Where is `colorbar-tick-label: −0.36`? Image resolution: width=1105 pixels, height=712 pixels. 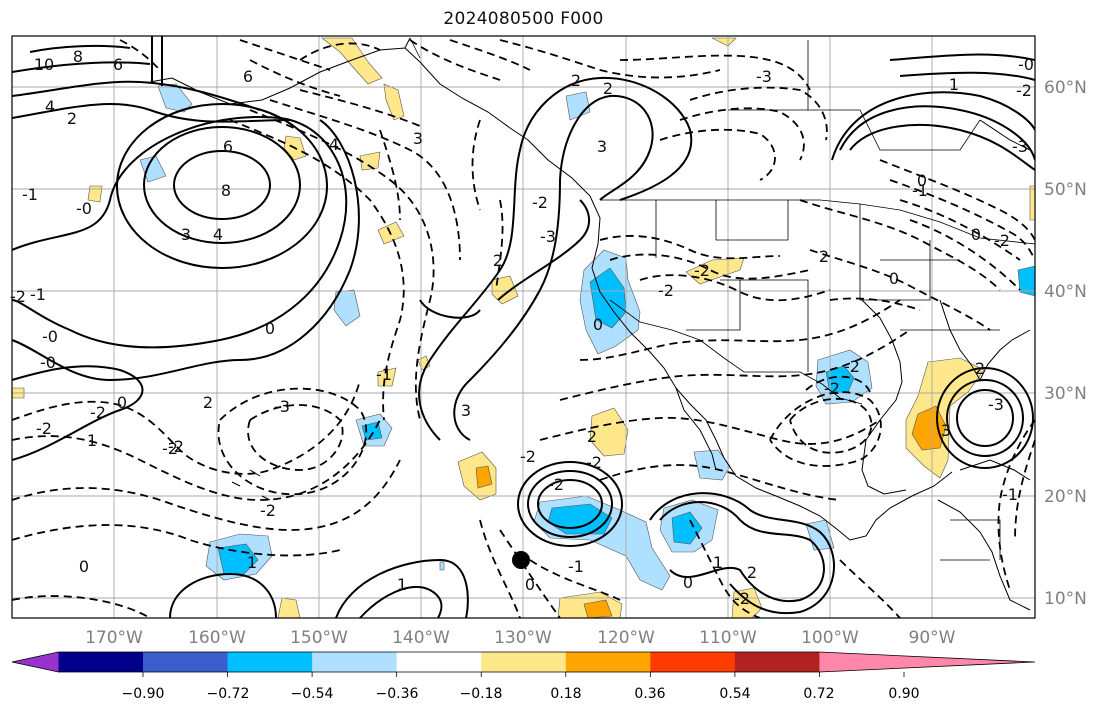 colorbar-tick-label: −0.36 is located at coordinates (397, 694).